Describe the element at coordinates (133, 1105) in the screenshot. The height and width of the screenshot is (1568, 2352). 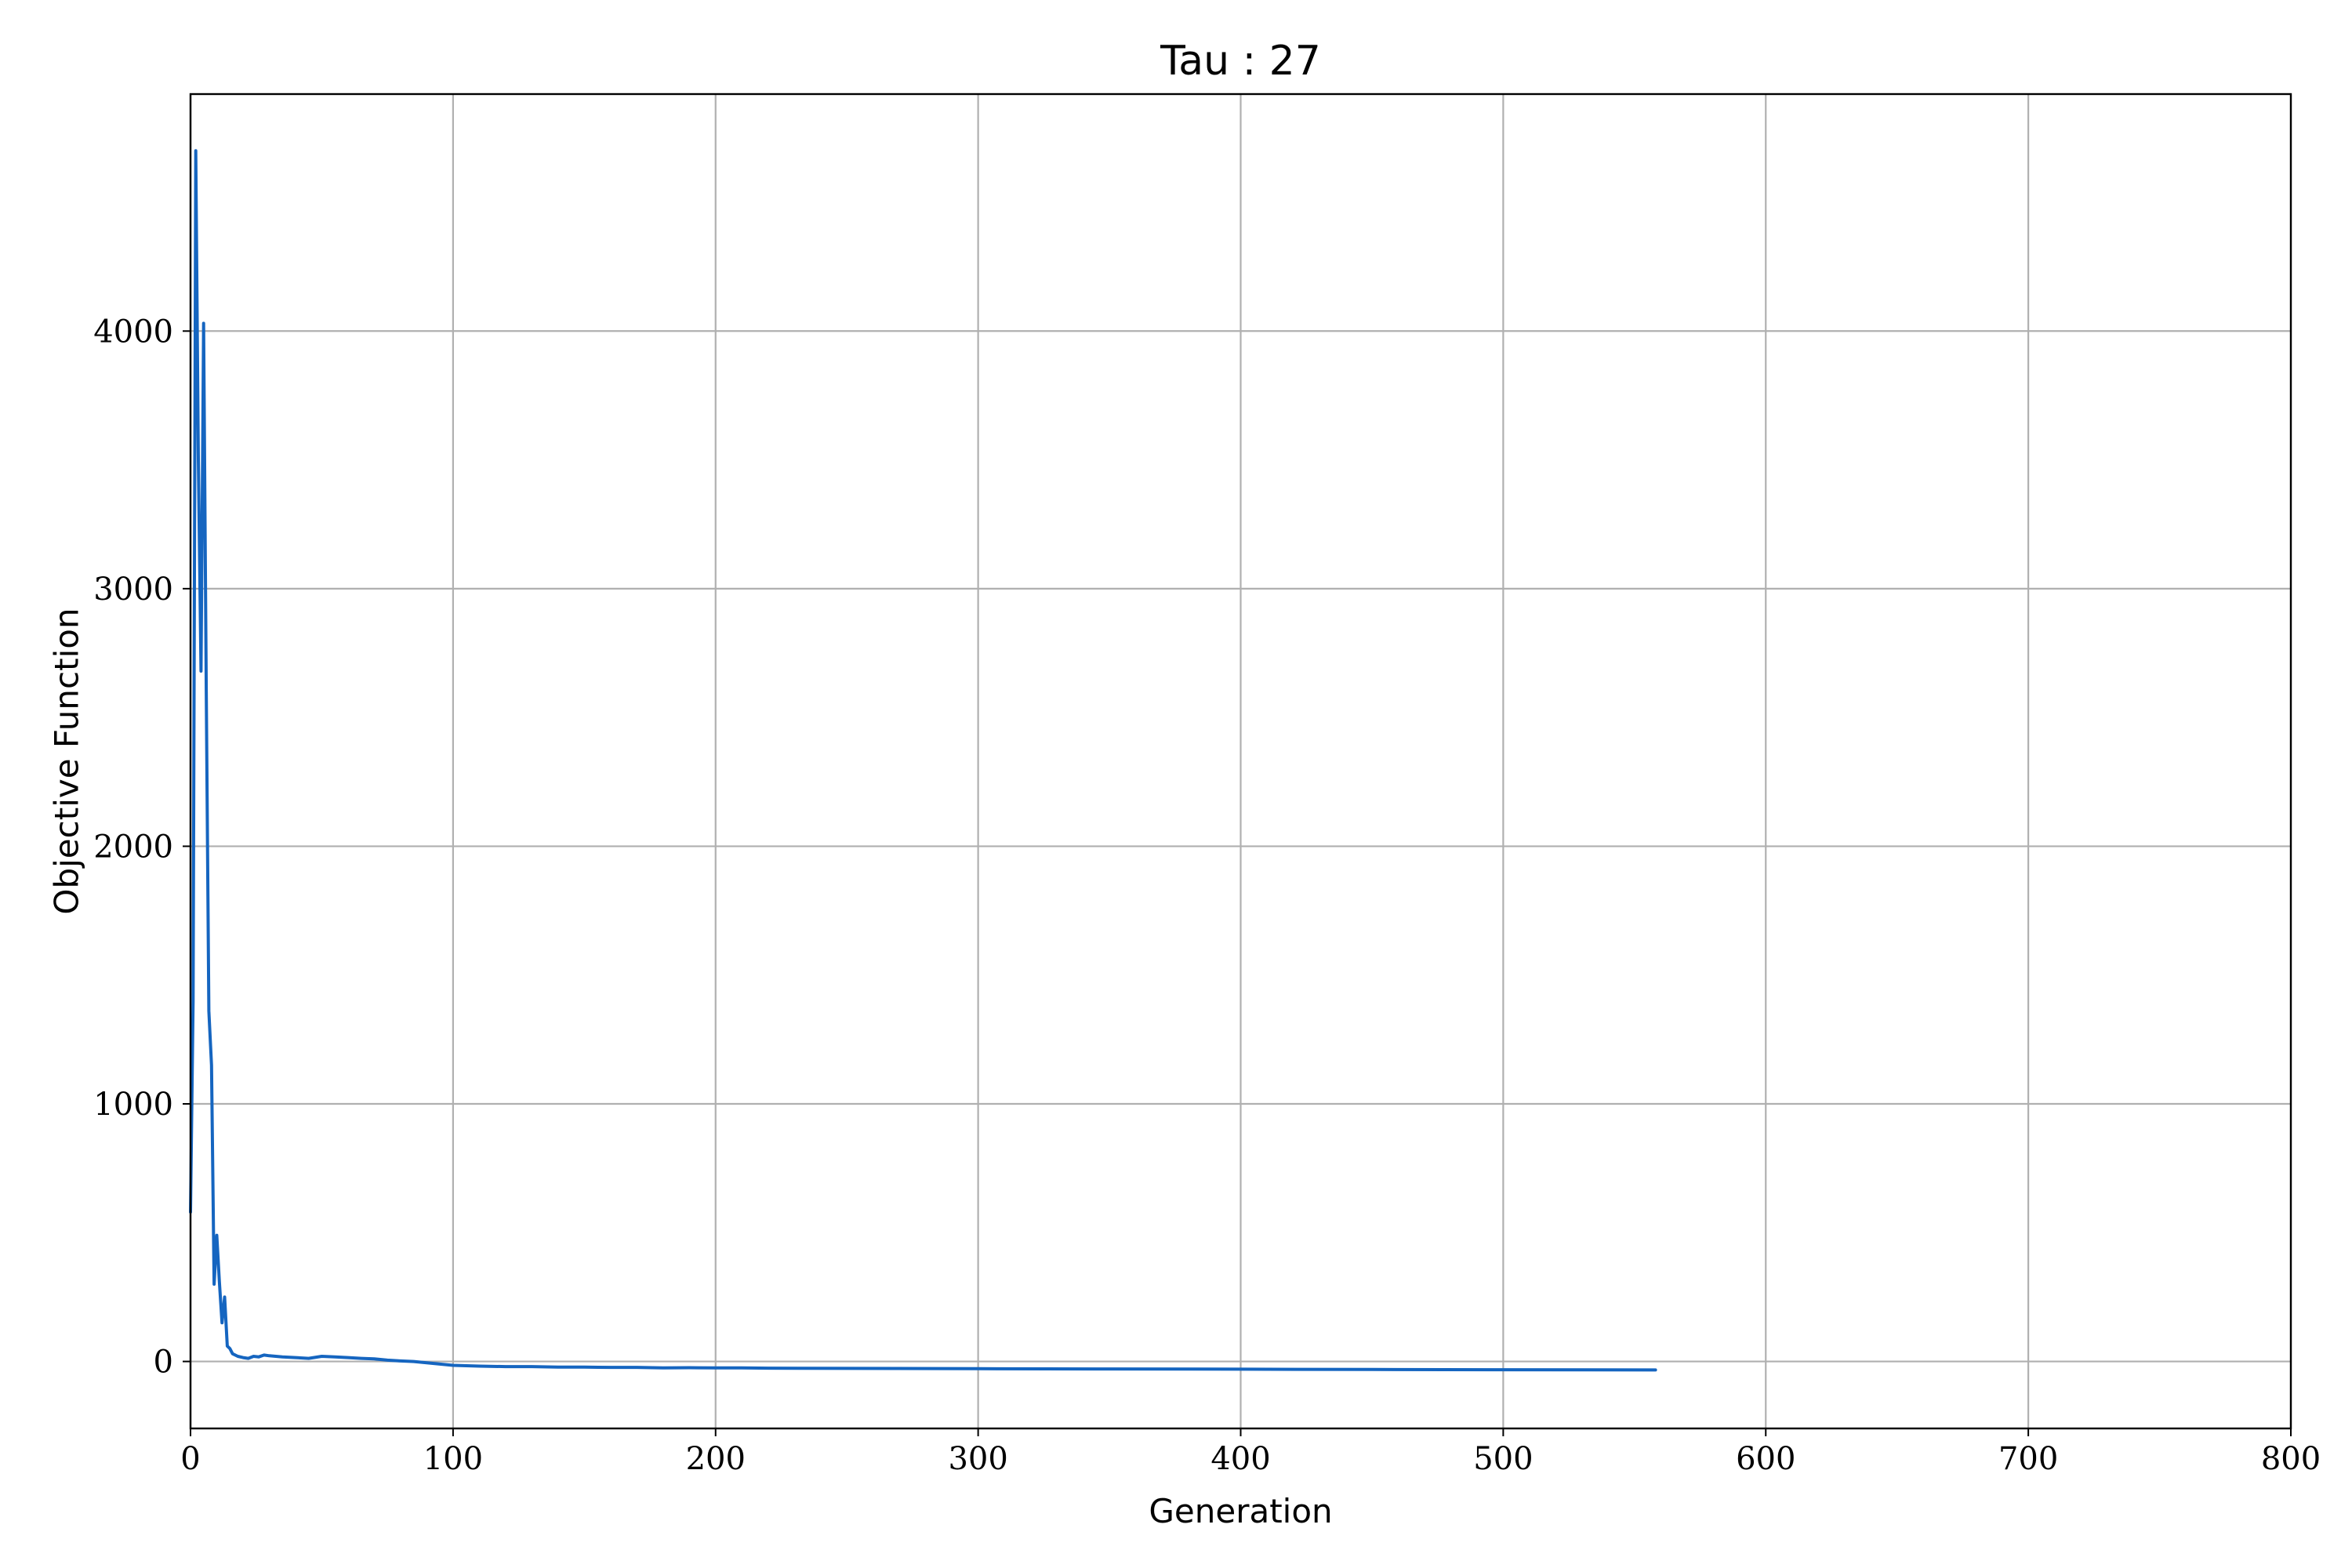
I see `y-tick-label: 1000` at that location.